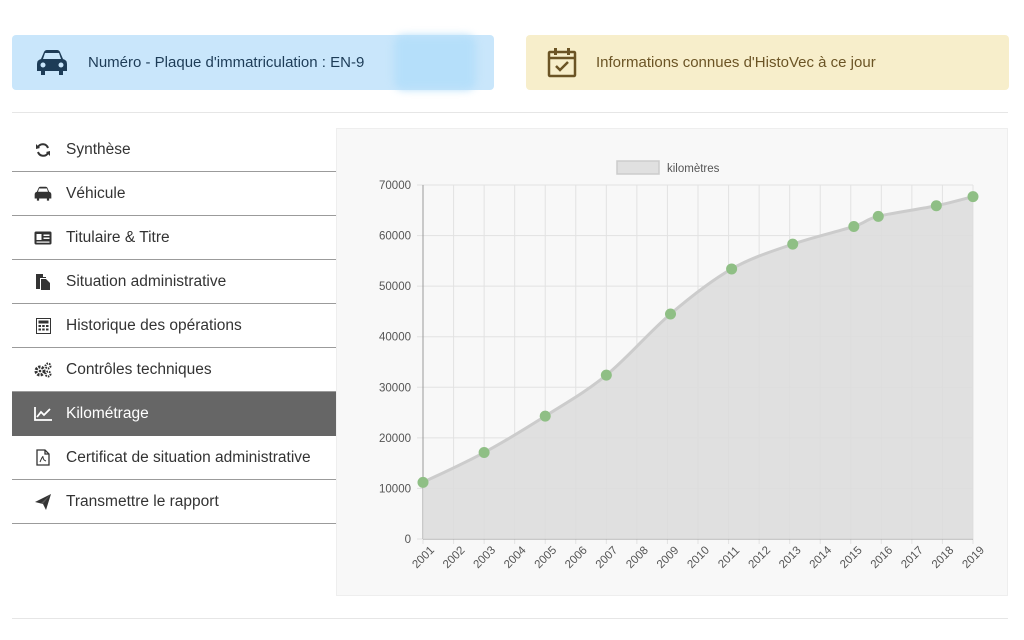 The width and height of the screenshot is (1024, 640). I want to click on y-tick-label: 0, so click(408, 540).